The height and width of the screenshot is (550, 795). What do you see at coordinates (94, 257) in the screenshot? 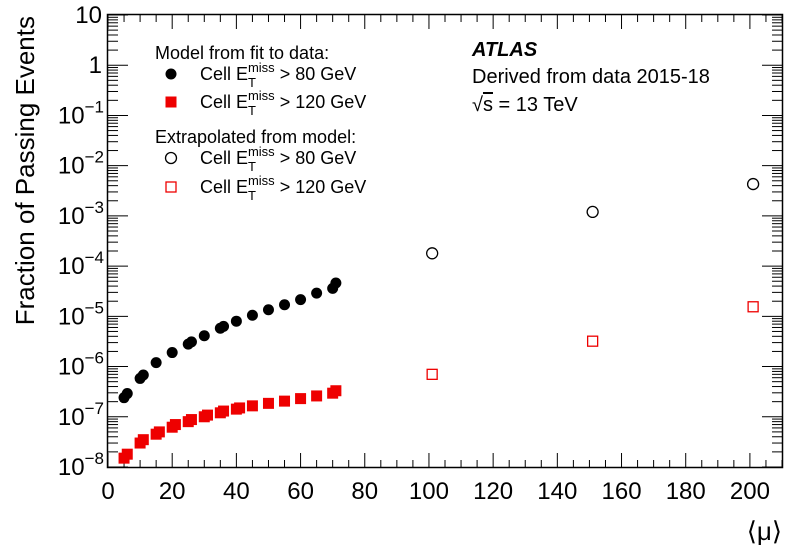
I see `y-tick-exponent: −4` at bounding box center [94, 257].